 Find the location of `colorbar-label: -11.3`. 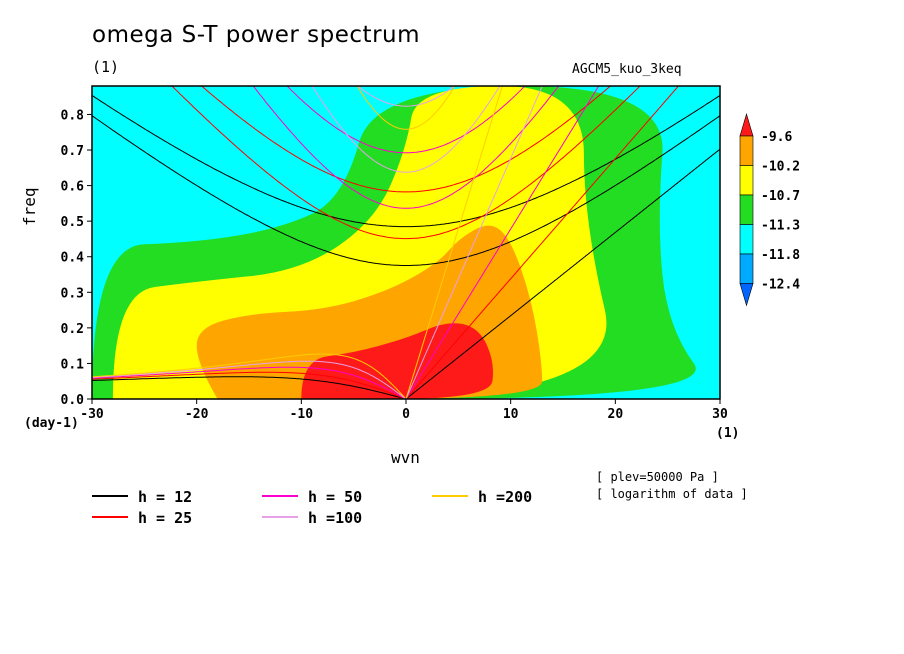

colorbar-label: -11.3 is located at coordinates (780, 226).